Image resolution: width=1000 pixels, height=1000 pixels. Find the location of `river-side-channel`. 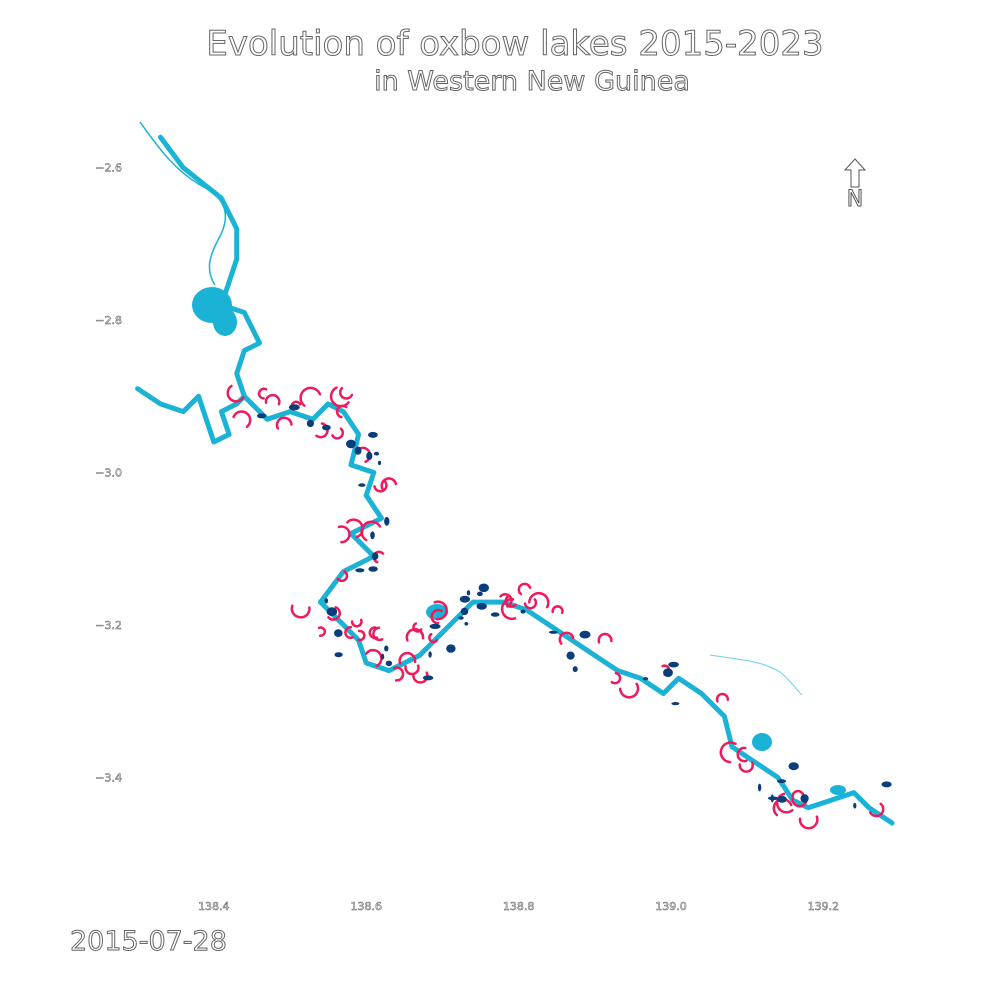

river-side-channel is located at coordinates (756, 675).